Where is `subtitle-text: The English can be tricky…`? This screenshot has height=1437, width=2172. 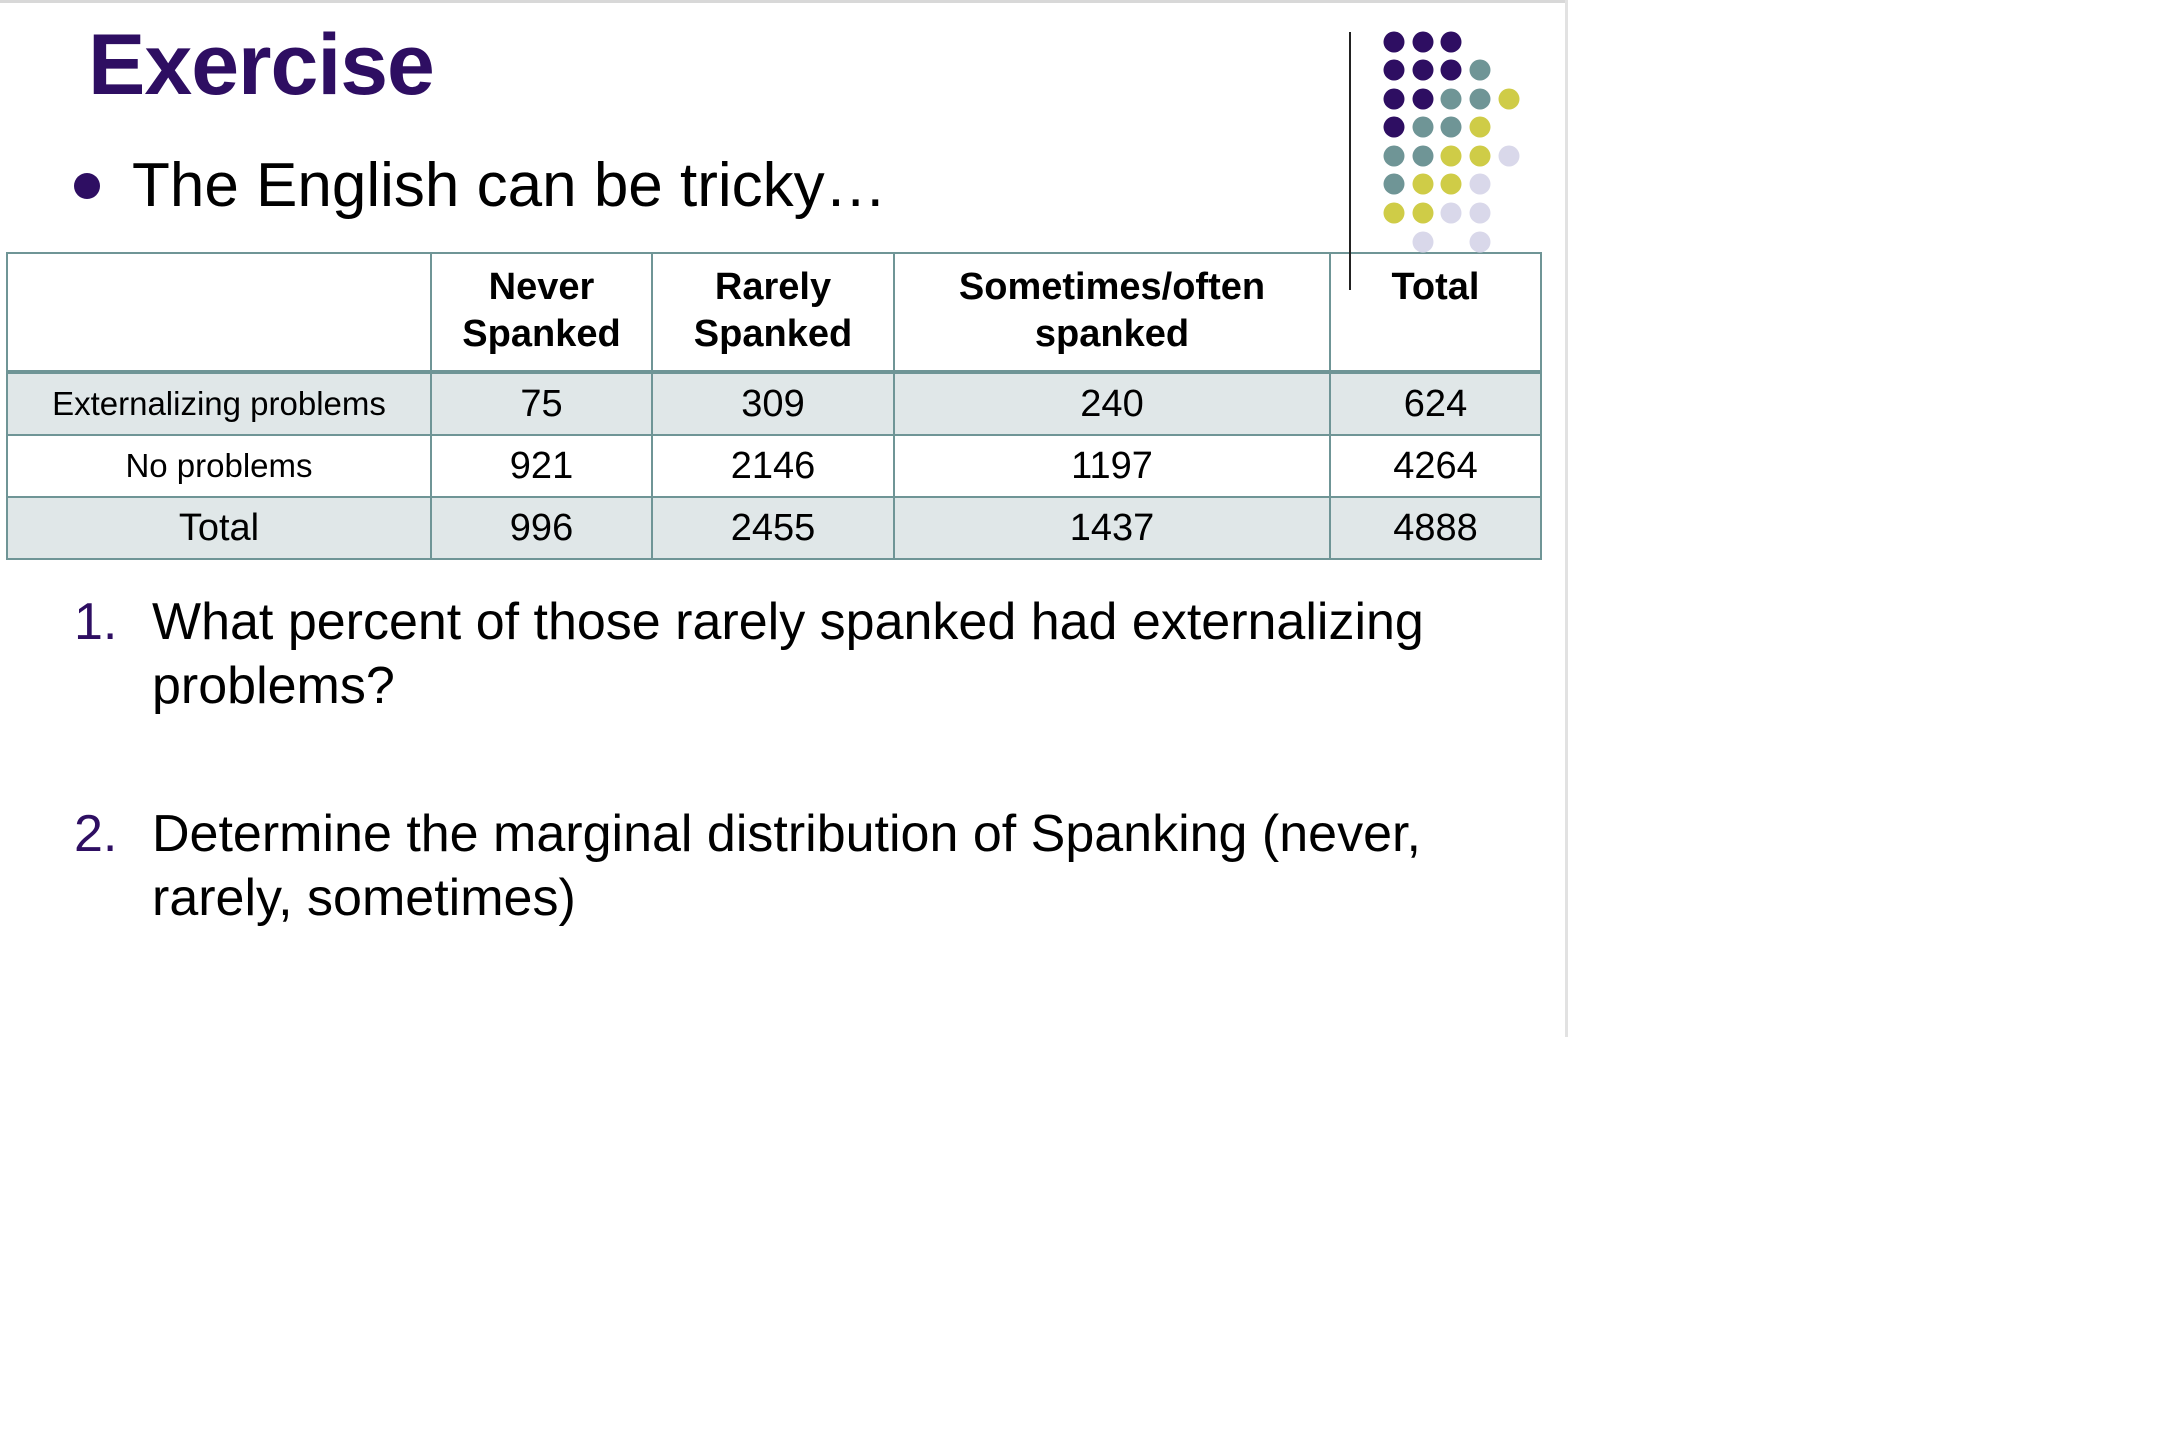 subtitle-text: The English can be tricky… is located at coordinates (509, 185).